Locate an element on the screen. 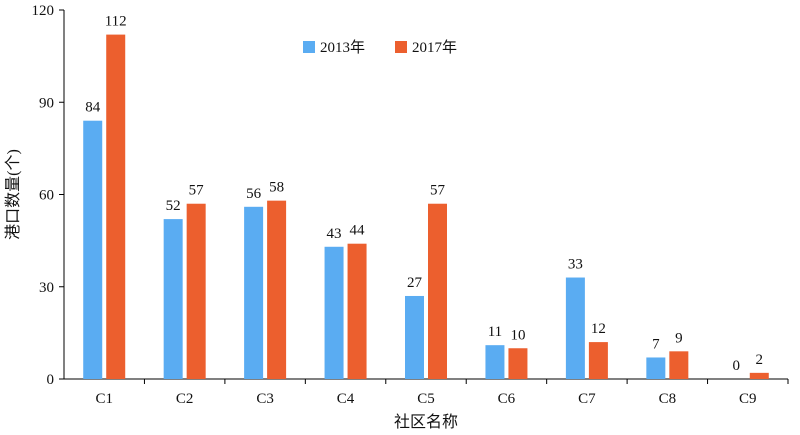 The image size is (800, 435). legend: 2013年 2017年 is located at coordinates (380, 47).